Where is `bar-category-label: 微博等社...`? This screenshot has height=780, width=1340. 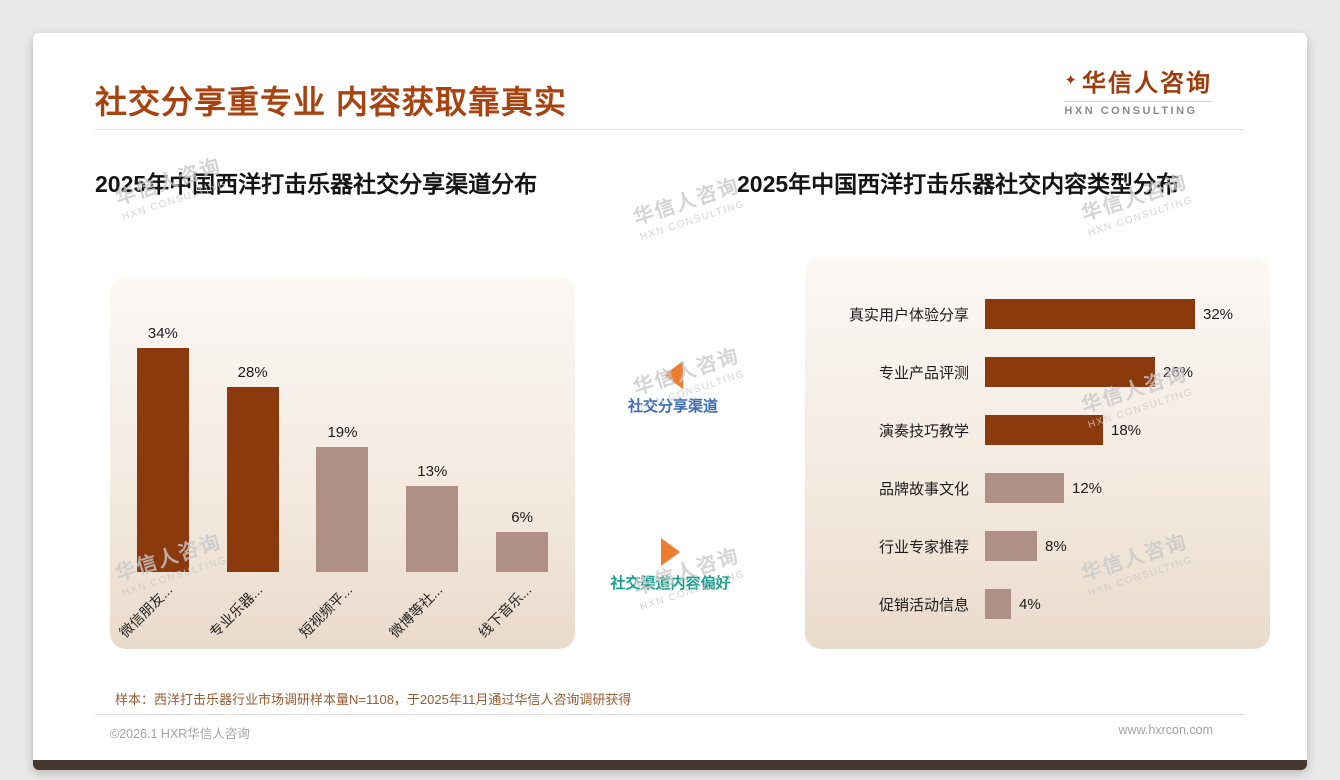
bar-category-label: 微博等社... is located at coordinates (415, 611).